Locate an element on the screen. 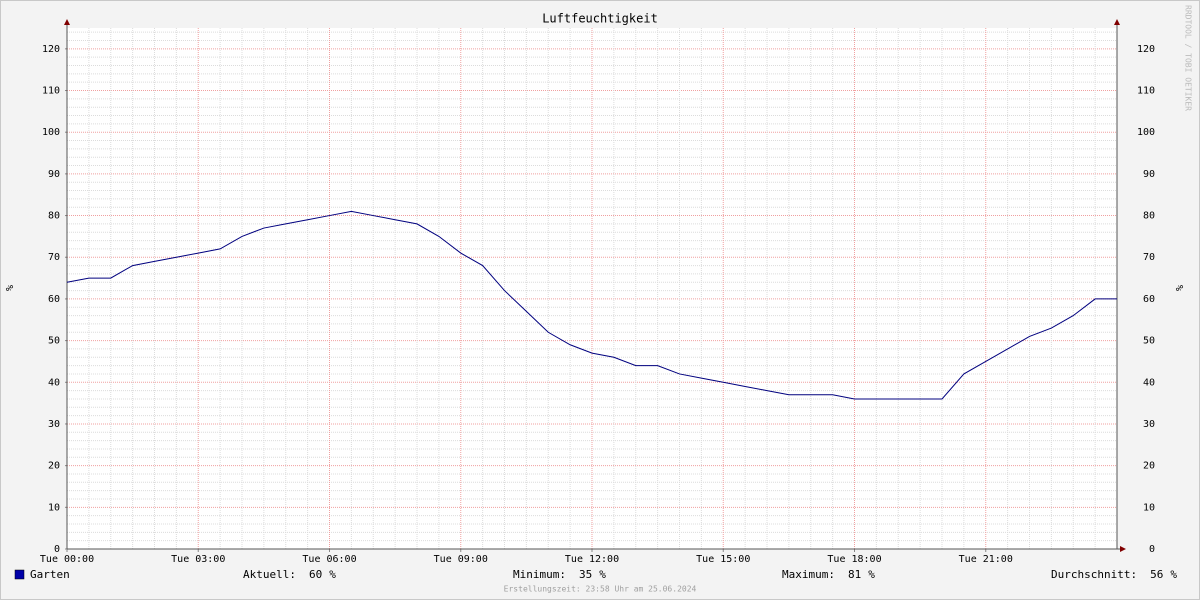  y2-tick-label: 40 is located at coordinates (1149, 382).